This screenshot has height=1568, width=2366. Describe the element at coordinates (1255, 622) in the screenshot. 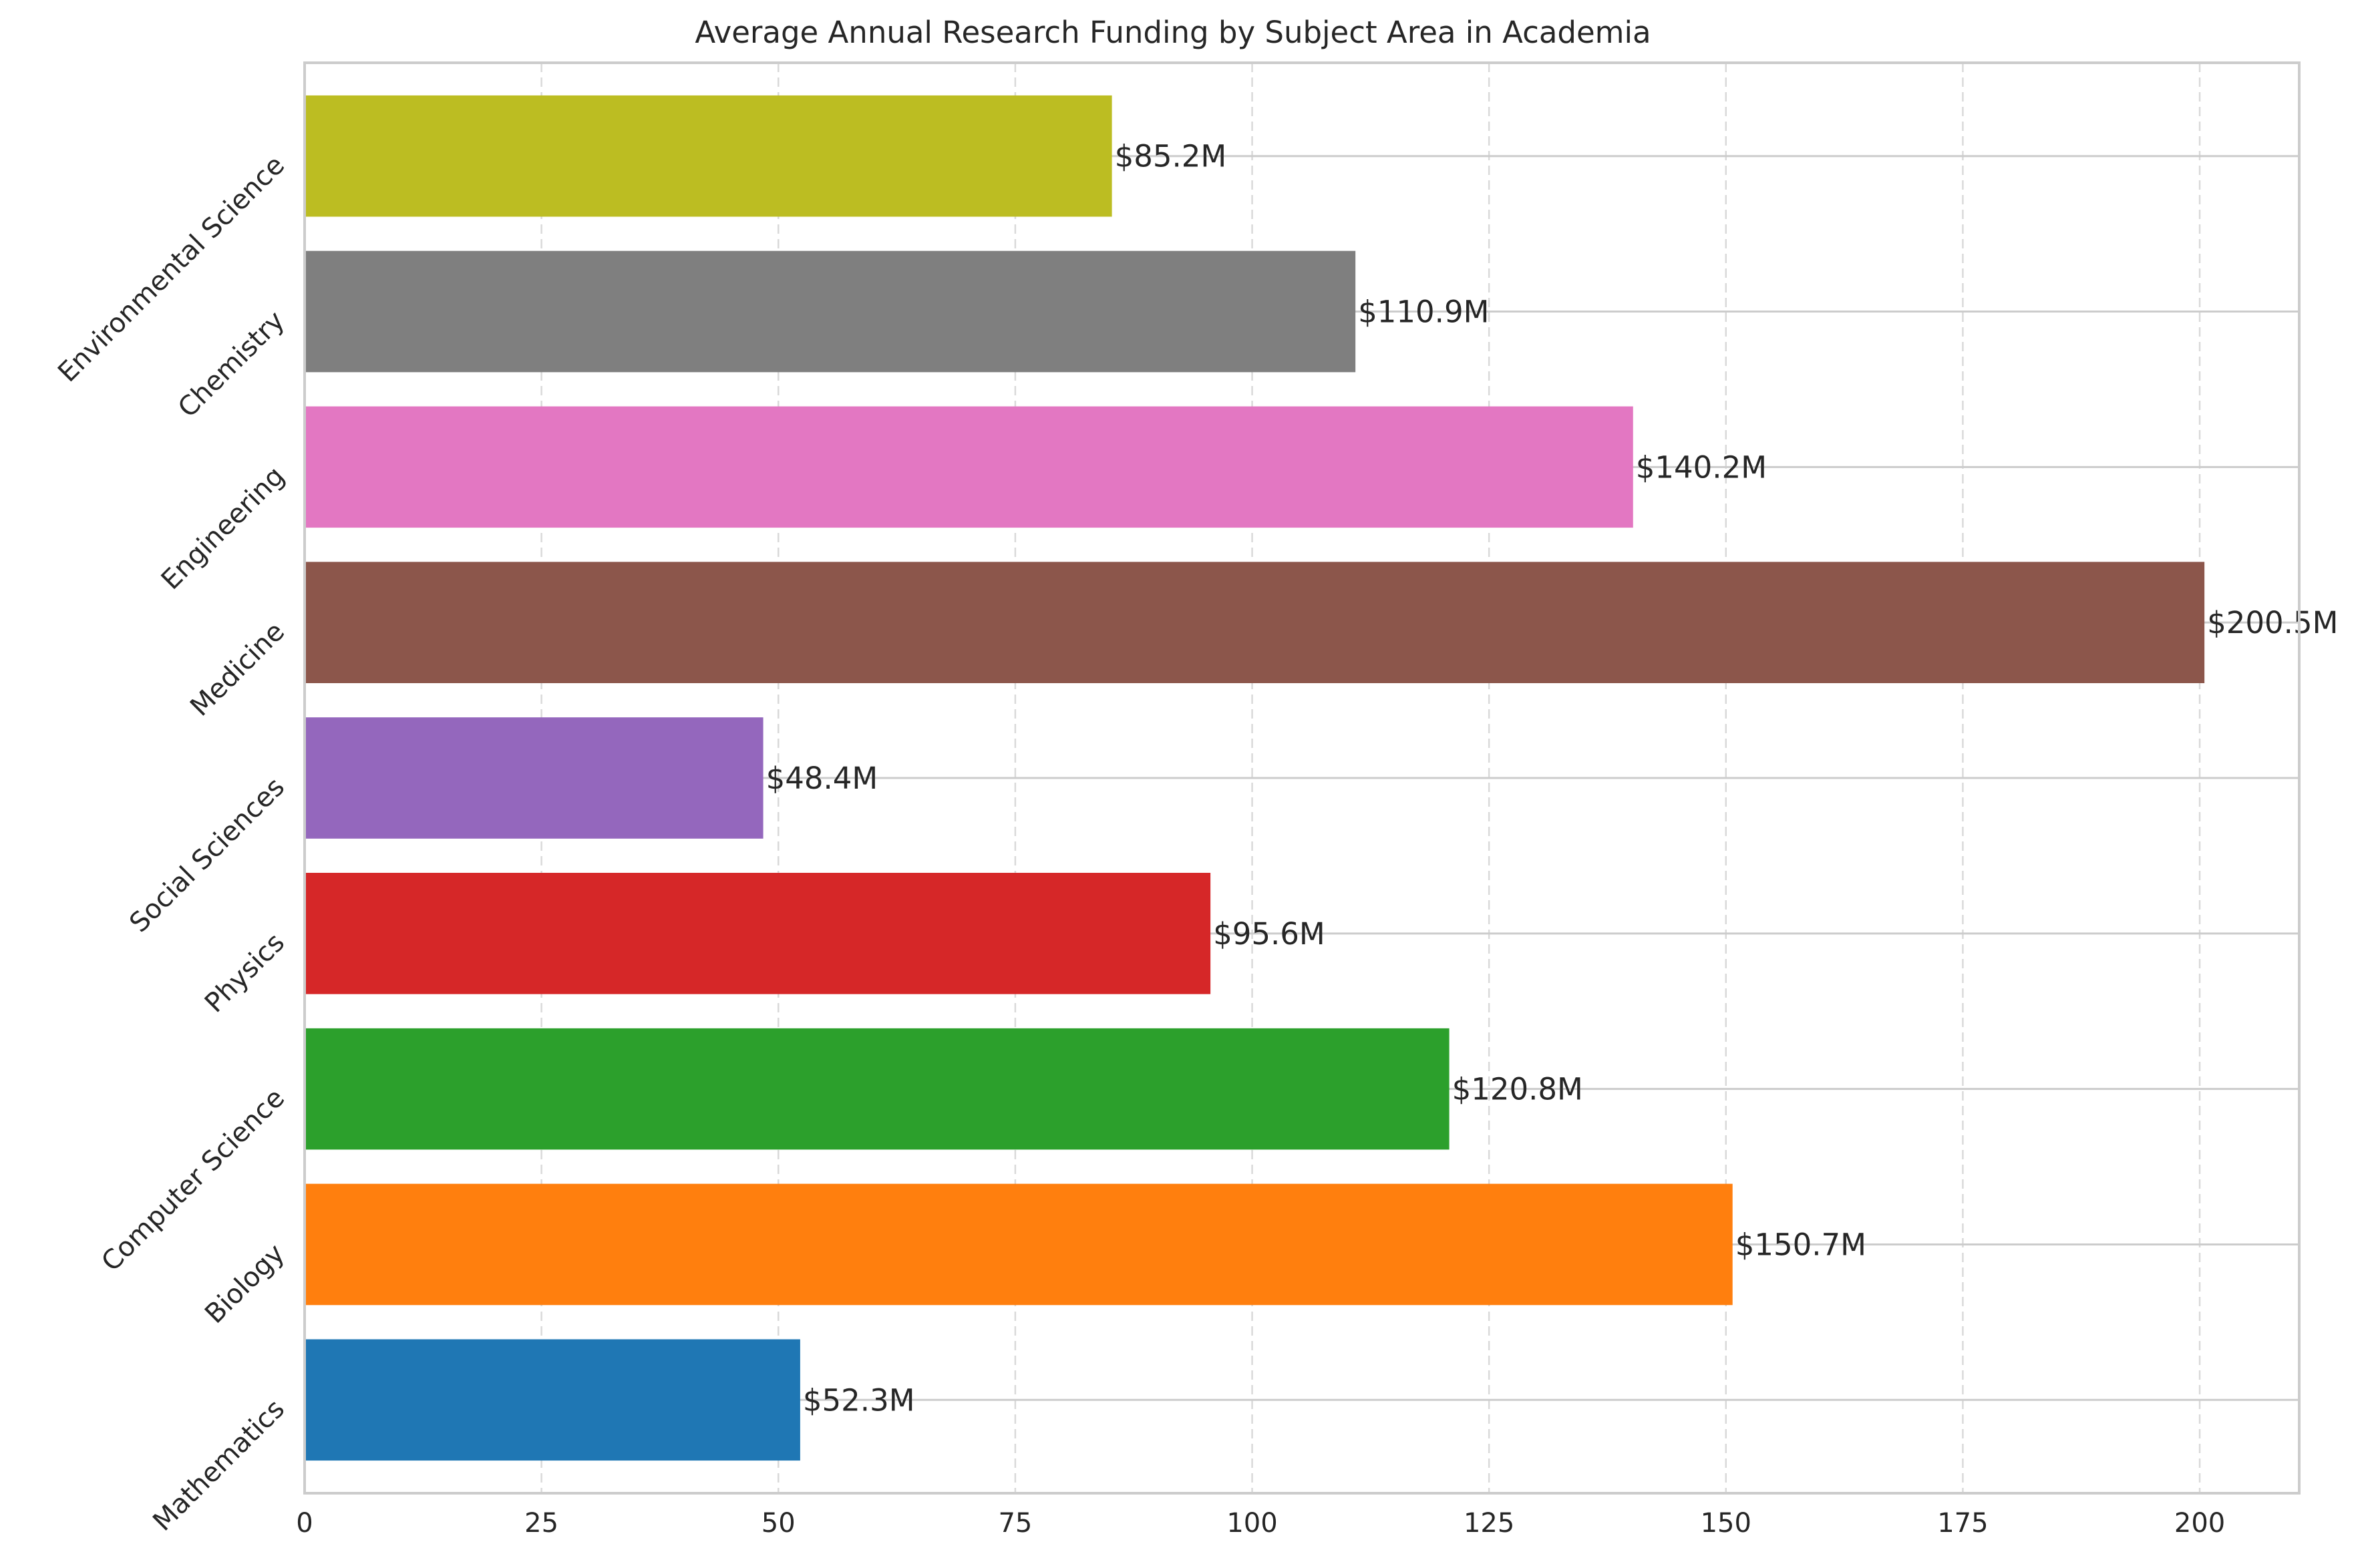

I see `bar-medicine` at that location.